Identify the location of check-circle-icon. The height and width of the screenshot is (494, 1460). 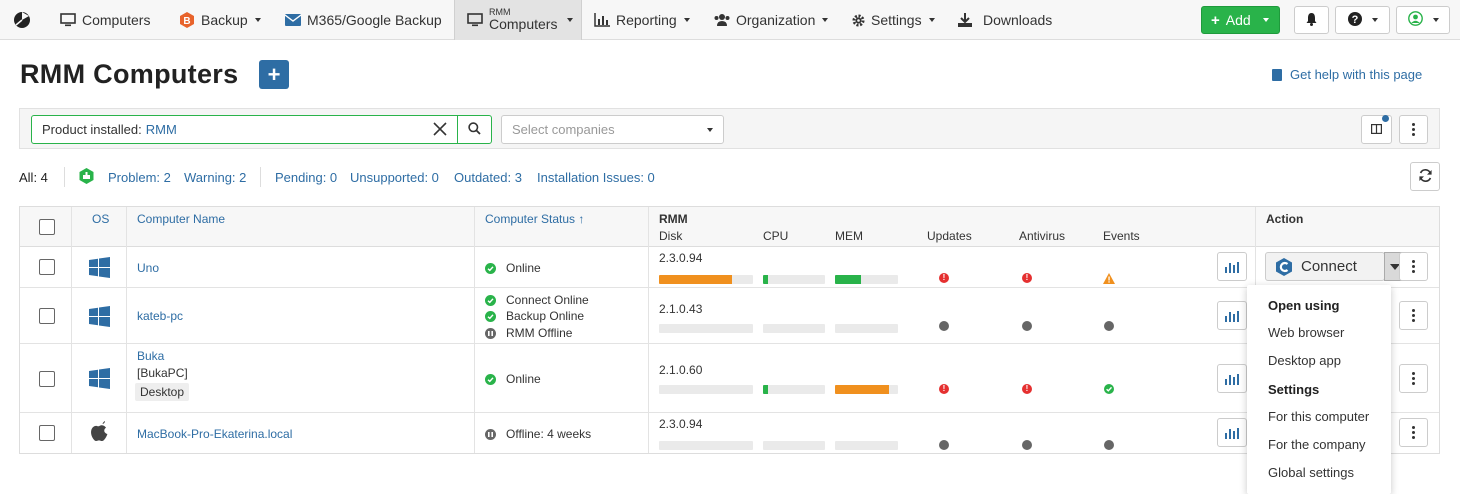
(490, 316).